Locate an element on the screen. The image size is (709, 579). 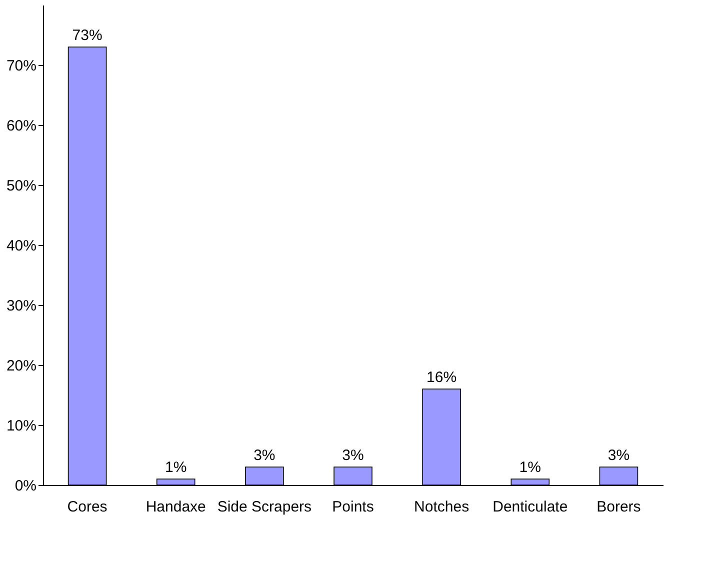
y-tick-label: 0% is located at coordinates (25, 486).